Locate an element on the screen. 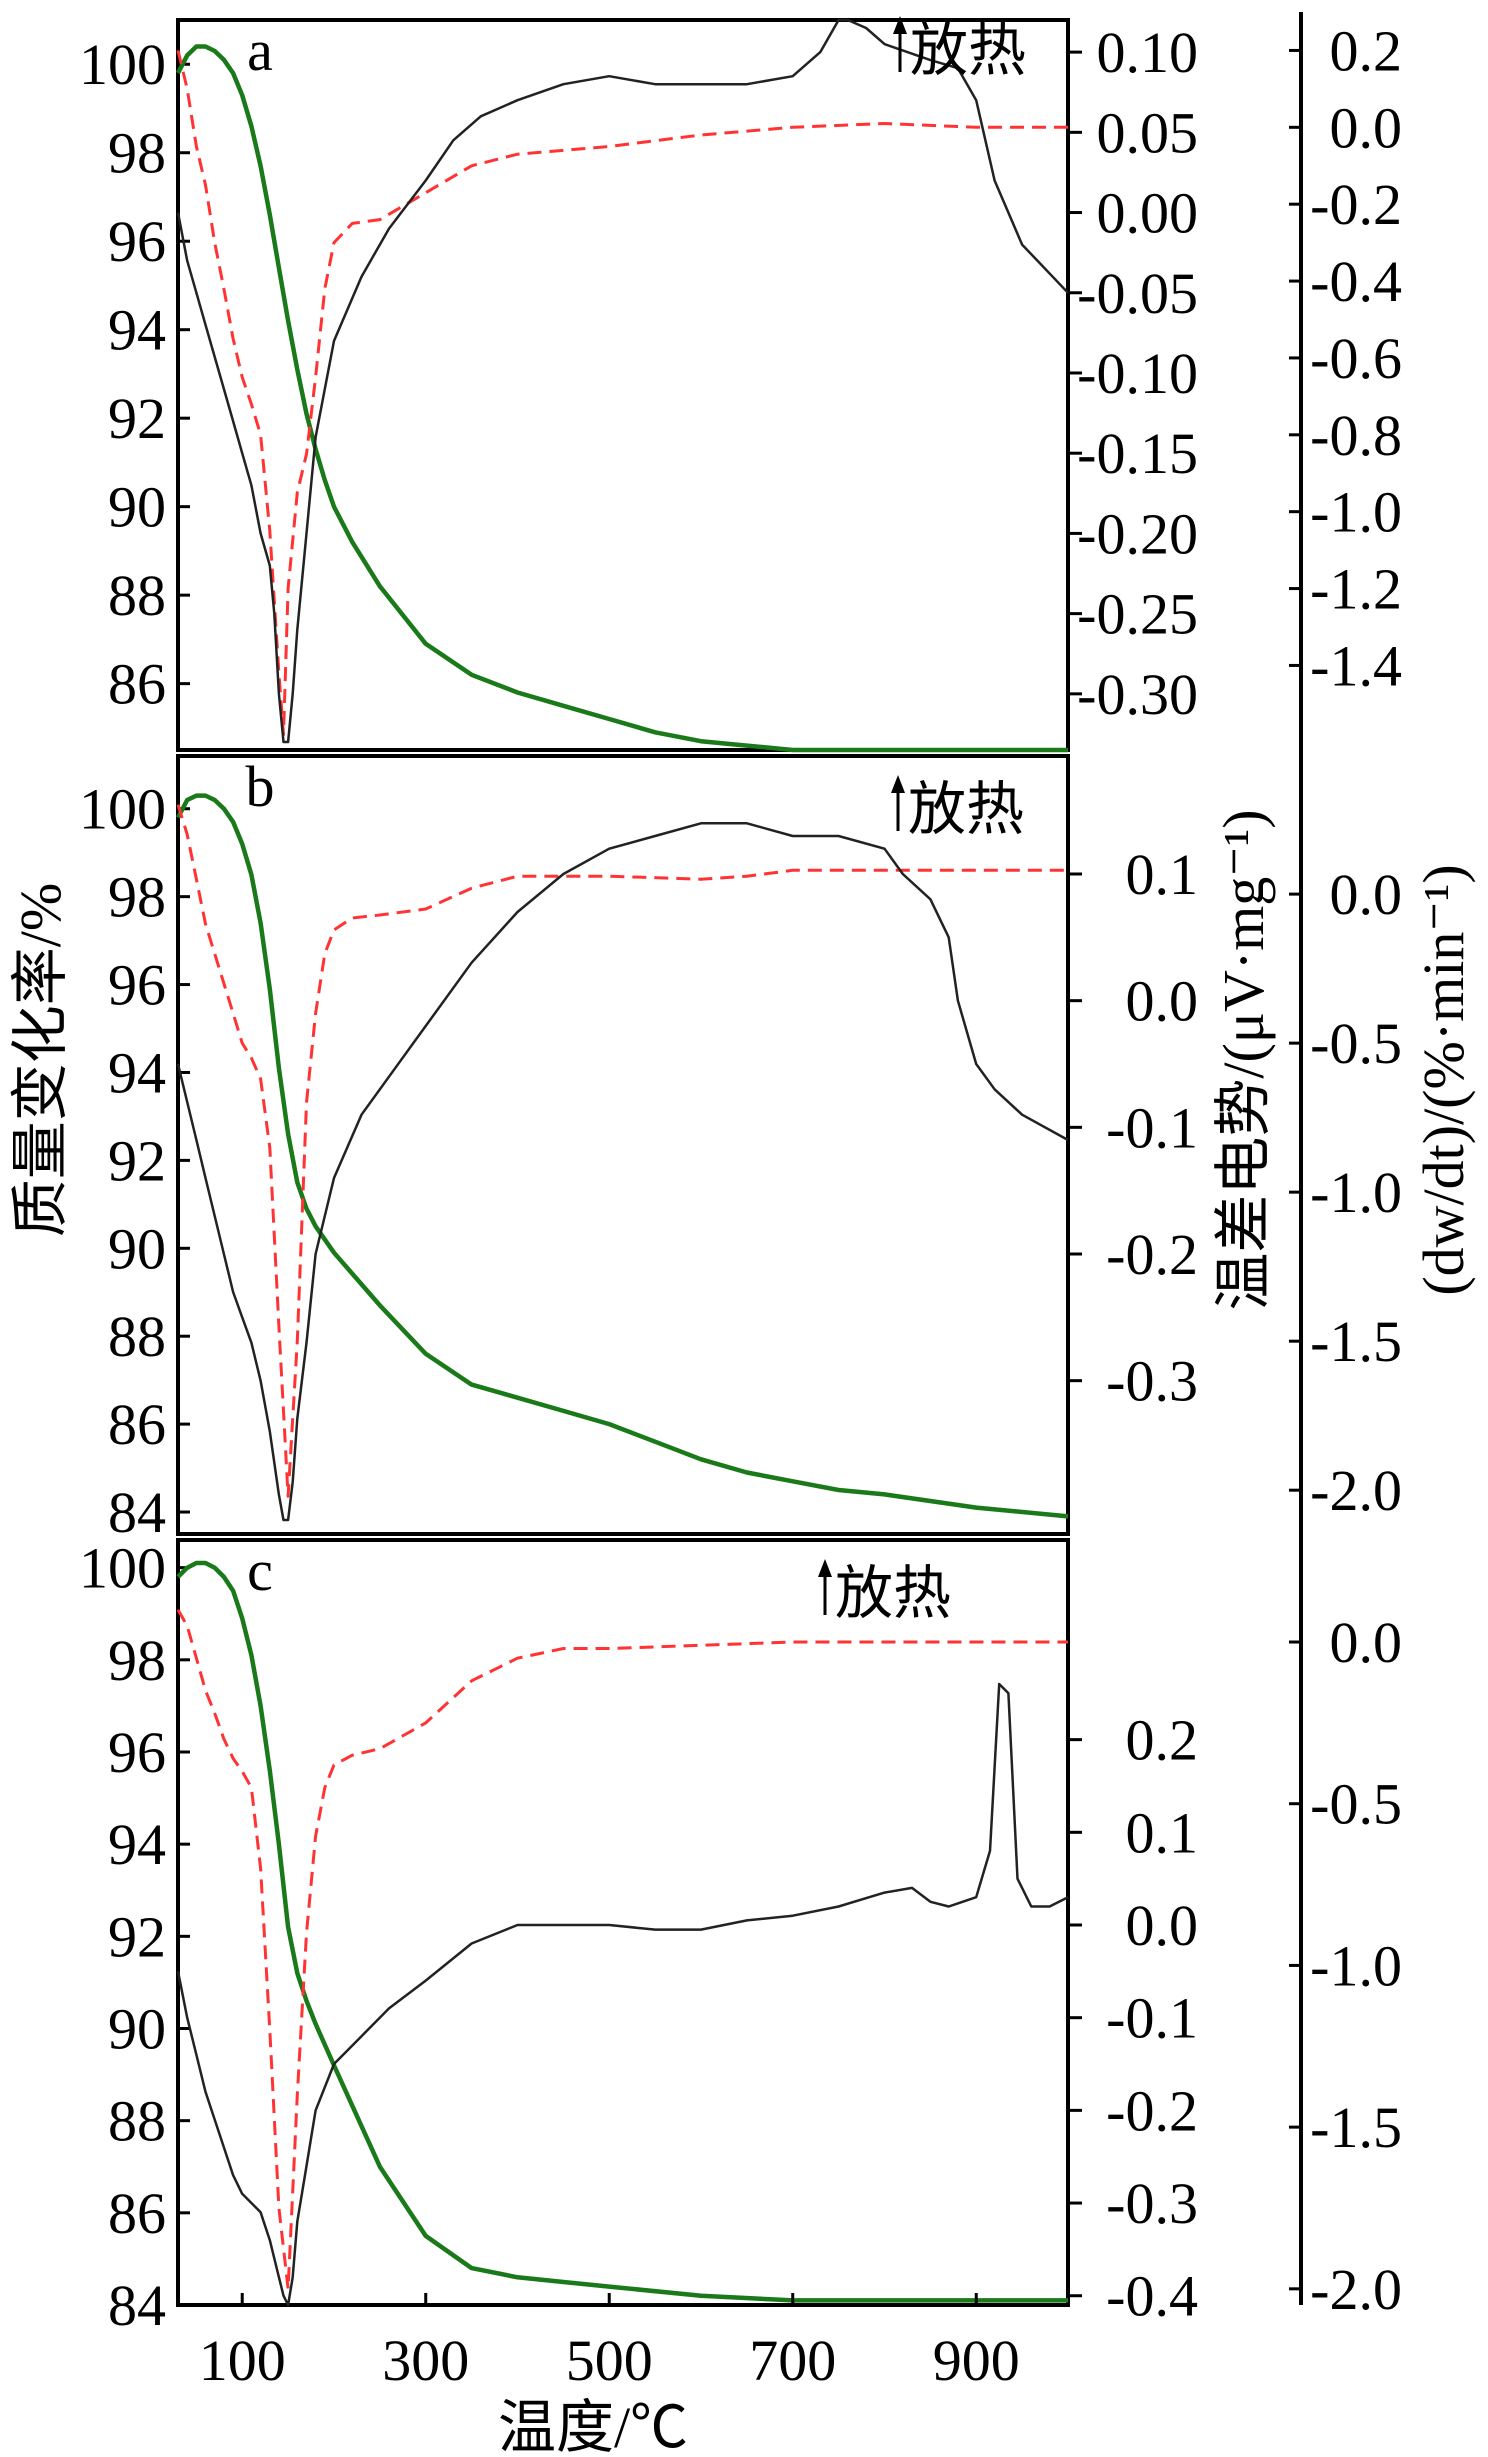 This screenshot has height=2457, width=1488. right-tick-label: -0.4 is located at coordinates (1356, 281).